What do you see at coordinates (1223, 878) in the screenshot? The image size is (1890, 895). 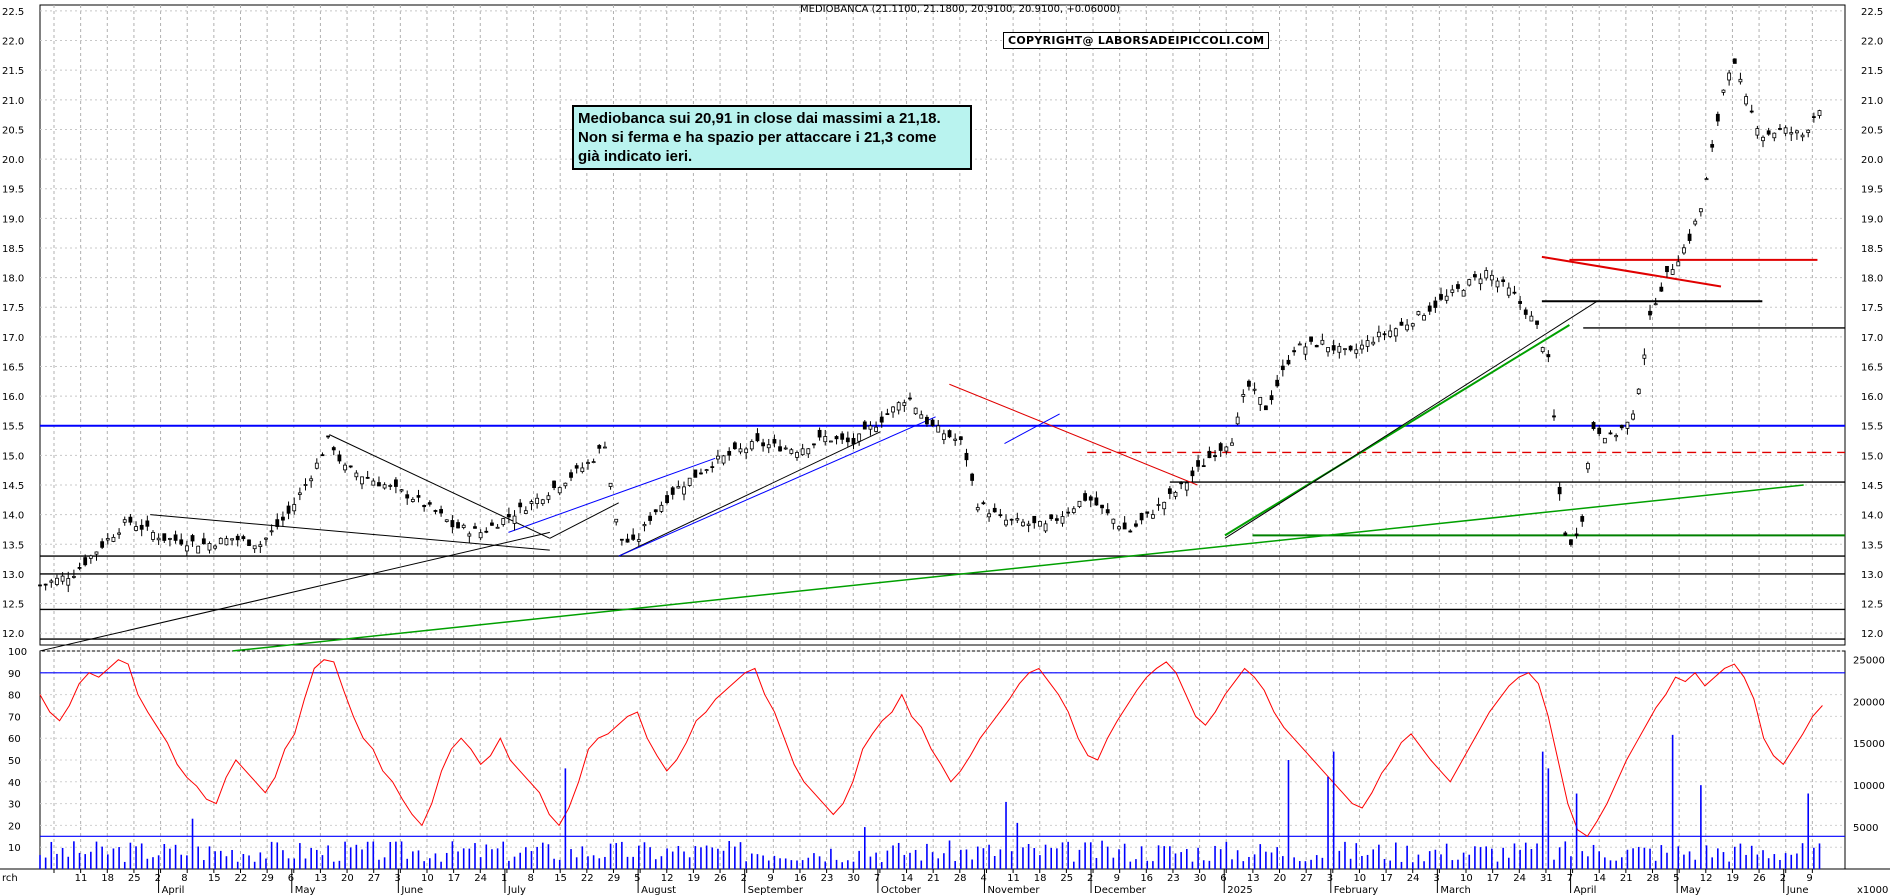 I see `x-day-label: 6` at bounding box center [1223, 878].